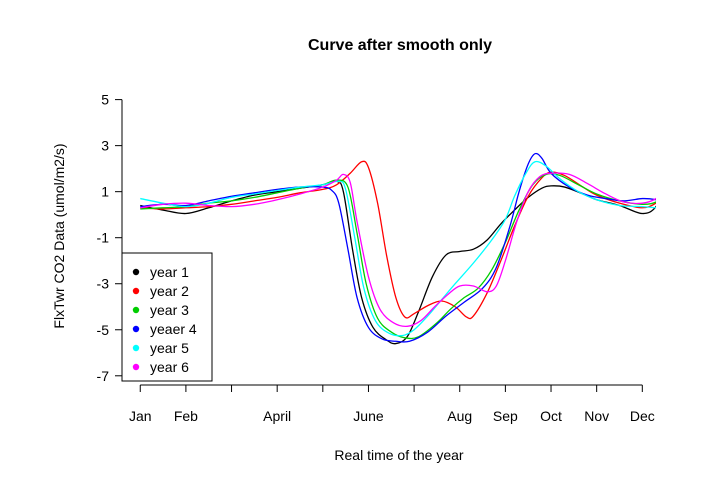  I want to click on y-tick-label: -1, so click(103, 238).